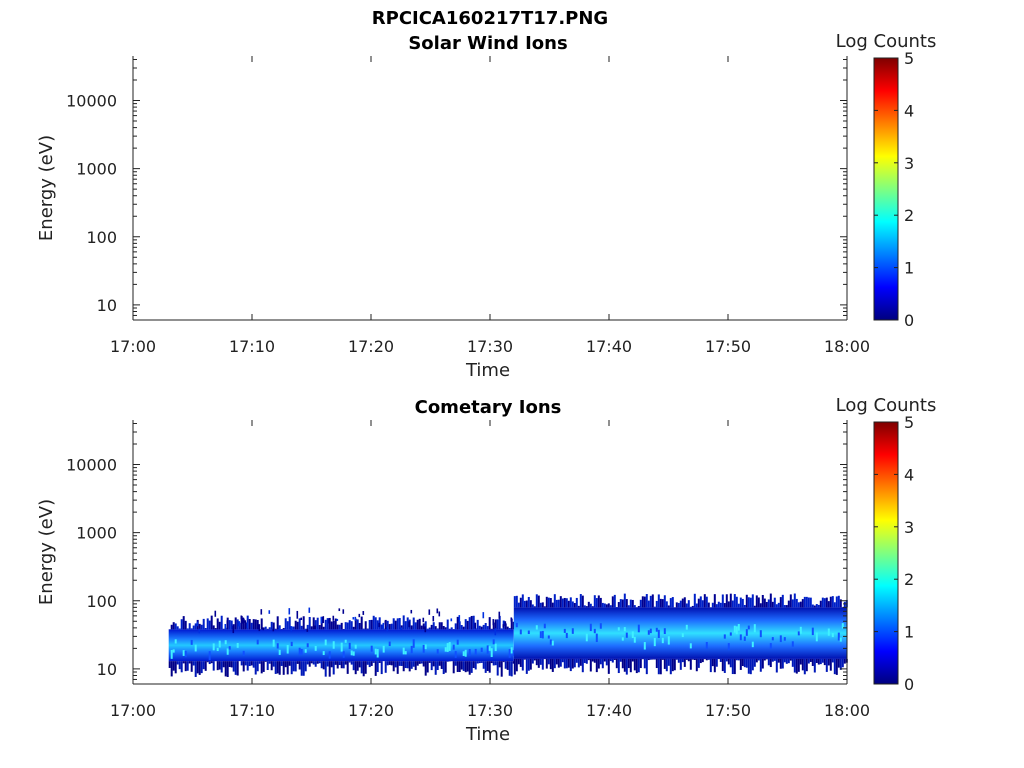  Describe the element at coordinates (96, 169) in the screenshot. I see `y-tick-label: 1000` at that location.